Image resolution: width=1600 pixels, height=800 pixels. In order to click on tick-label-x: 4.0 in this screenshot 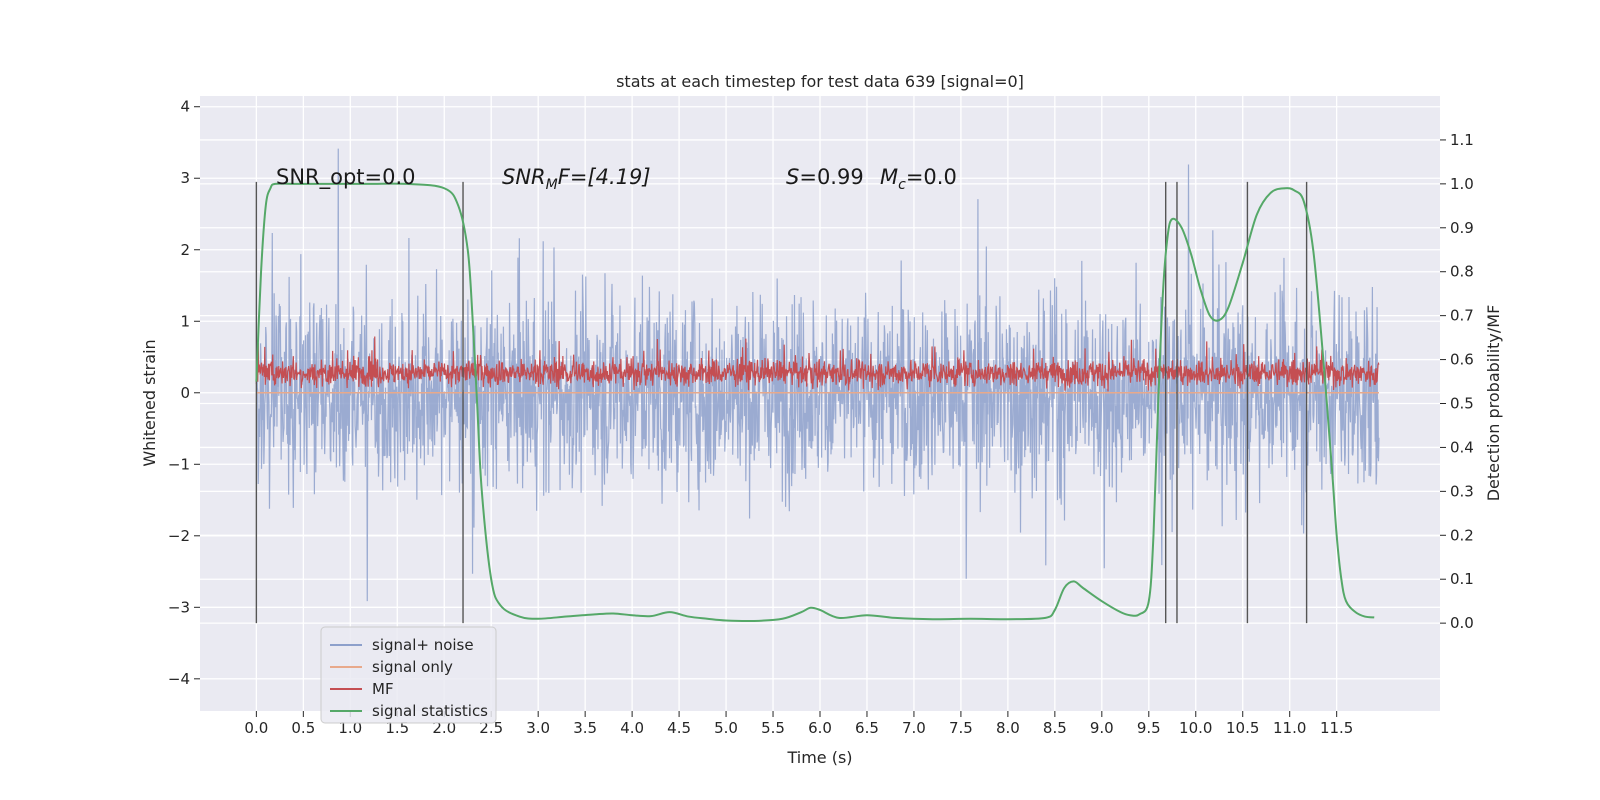, I will do `click(632, 728)`.